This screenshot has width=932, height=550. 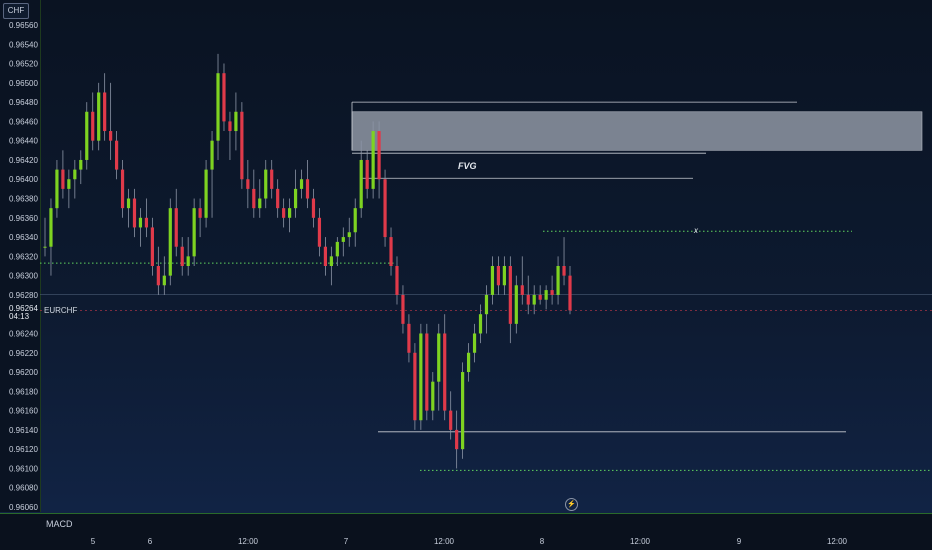 I want to click on y-tick-label: 0.96340, so click(x=23, y=237).